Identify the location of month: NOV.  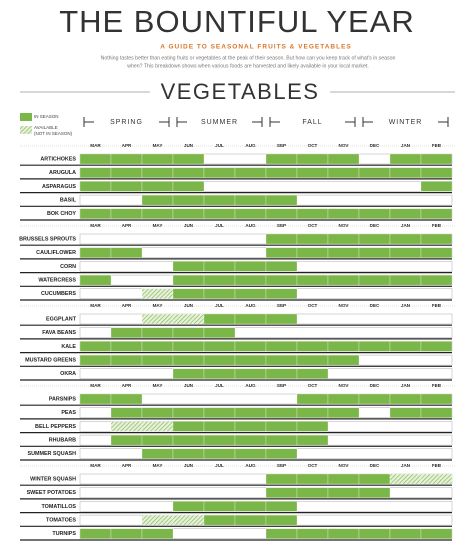
(344, 305).